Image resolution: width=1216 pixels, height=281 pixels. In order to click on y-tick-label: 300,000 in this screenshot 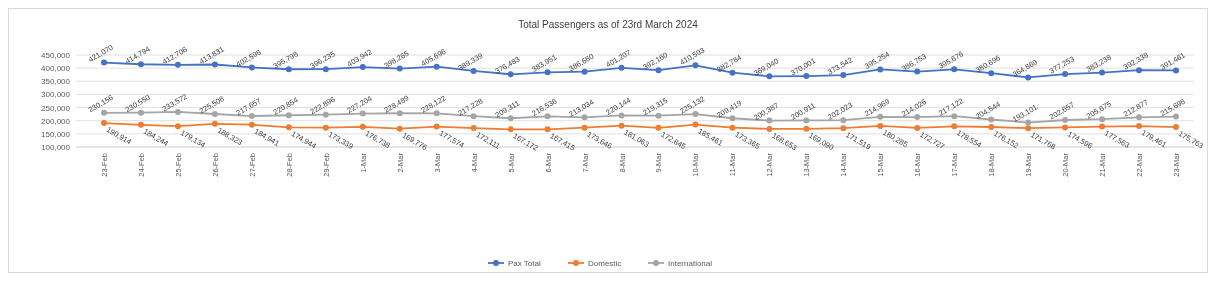, I will do `click(56, 95)`.